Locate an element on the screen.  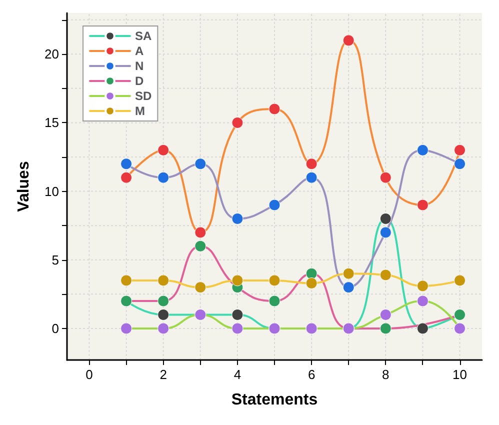
legend-label: SA is located at coordinates (143, 36).